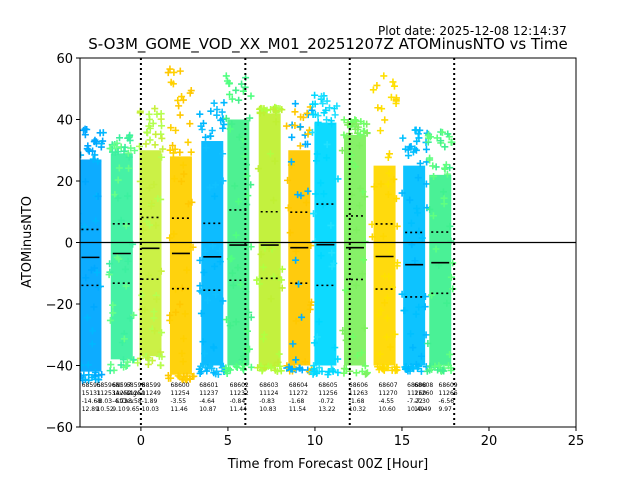 Image resolution: width=640 pixels, height=480 pixels. Describe the element at coordinates (141, 441) in the screenshot. I see `x-tick-label-0: 0` at that location.